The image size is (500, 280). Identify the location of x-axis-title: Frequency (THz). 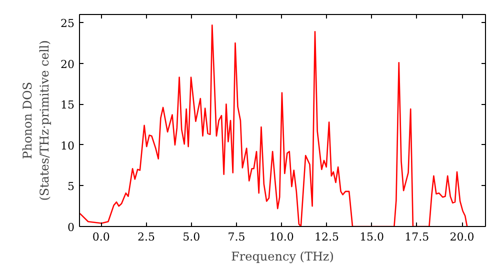
(282, 257).